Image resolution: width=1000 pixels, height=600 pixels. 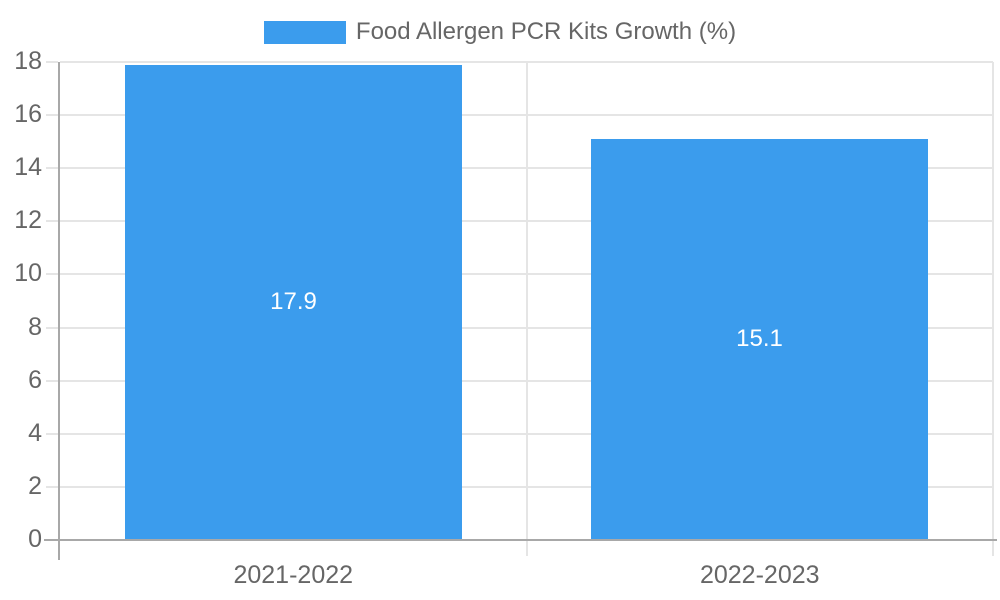 I want to click on x-tick-label: 2022-2023, so click(x=759, y=575).